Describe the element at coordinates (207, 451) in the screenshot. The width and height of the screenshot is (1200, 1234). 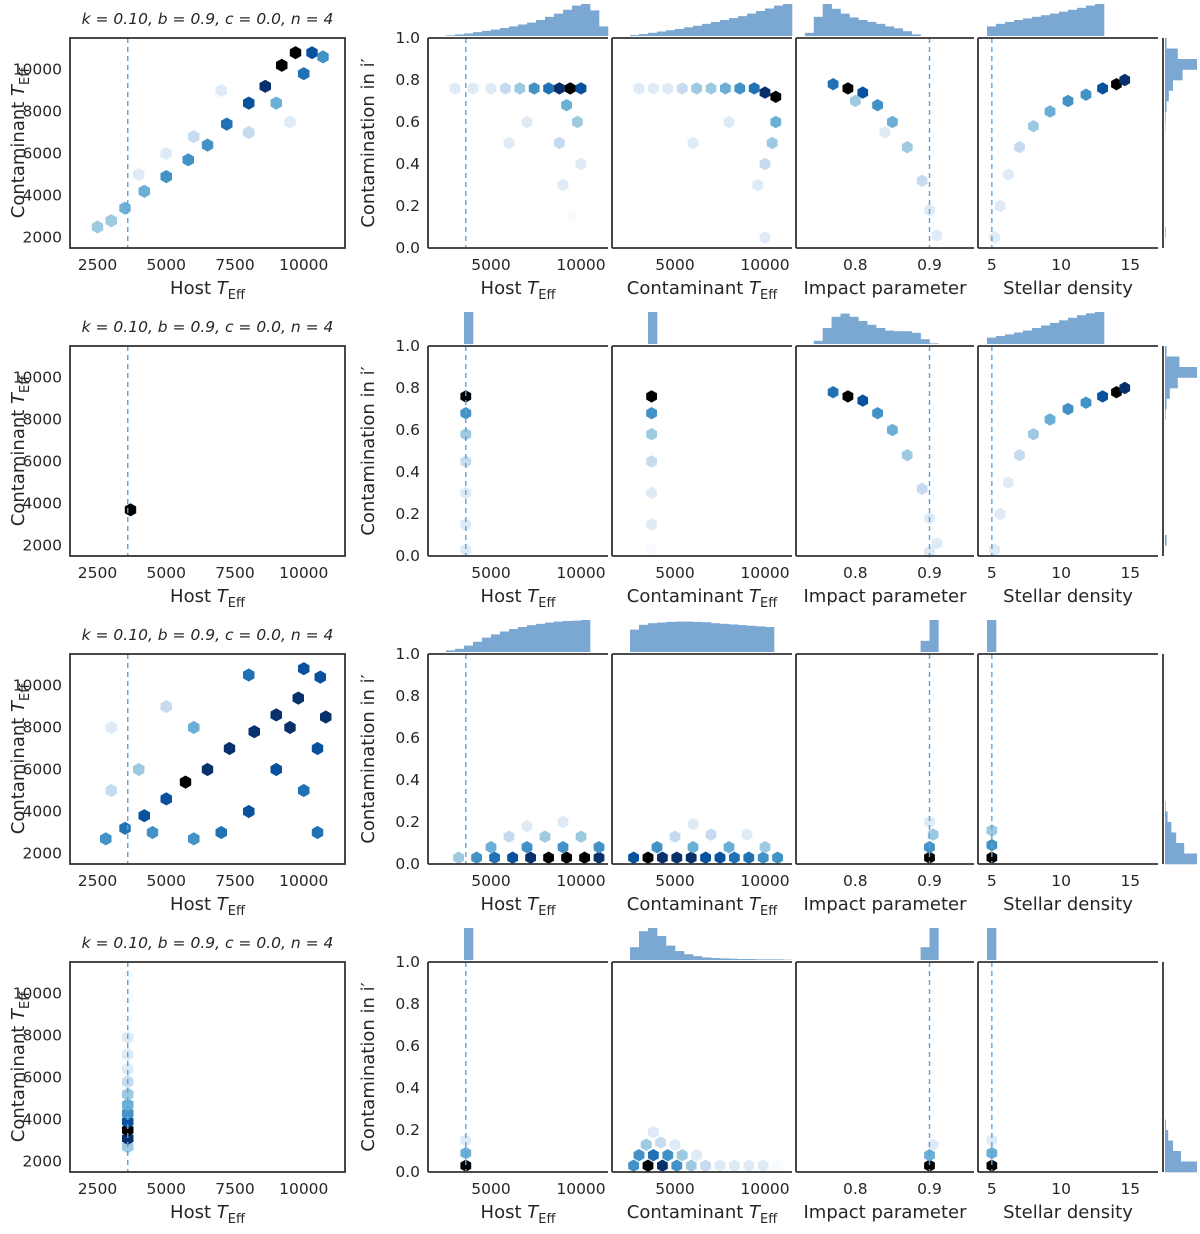
I see `axes-frame` at that location.